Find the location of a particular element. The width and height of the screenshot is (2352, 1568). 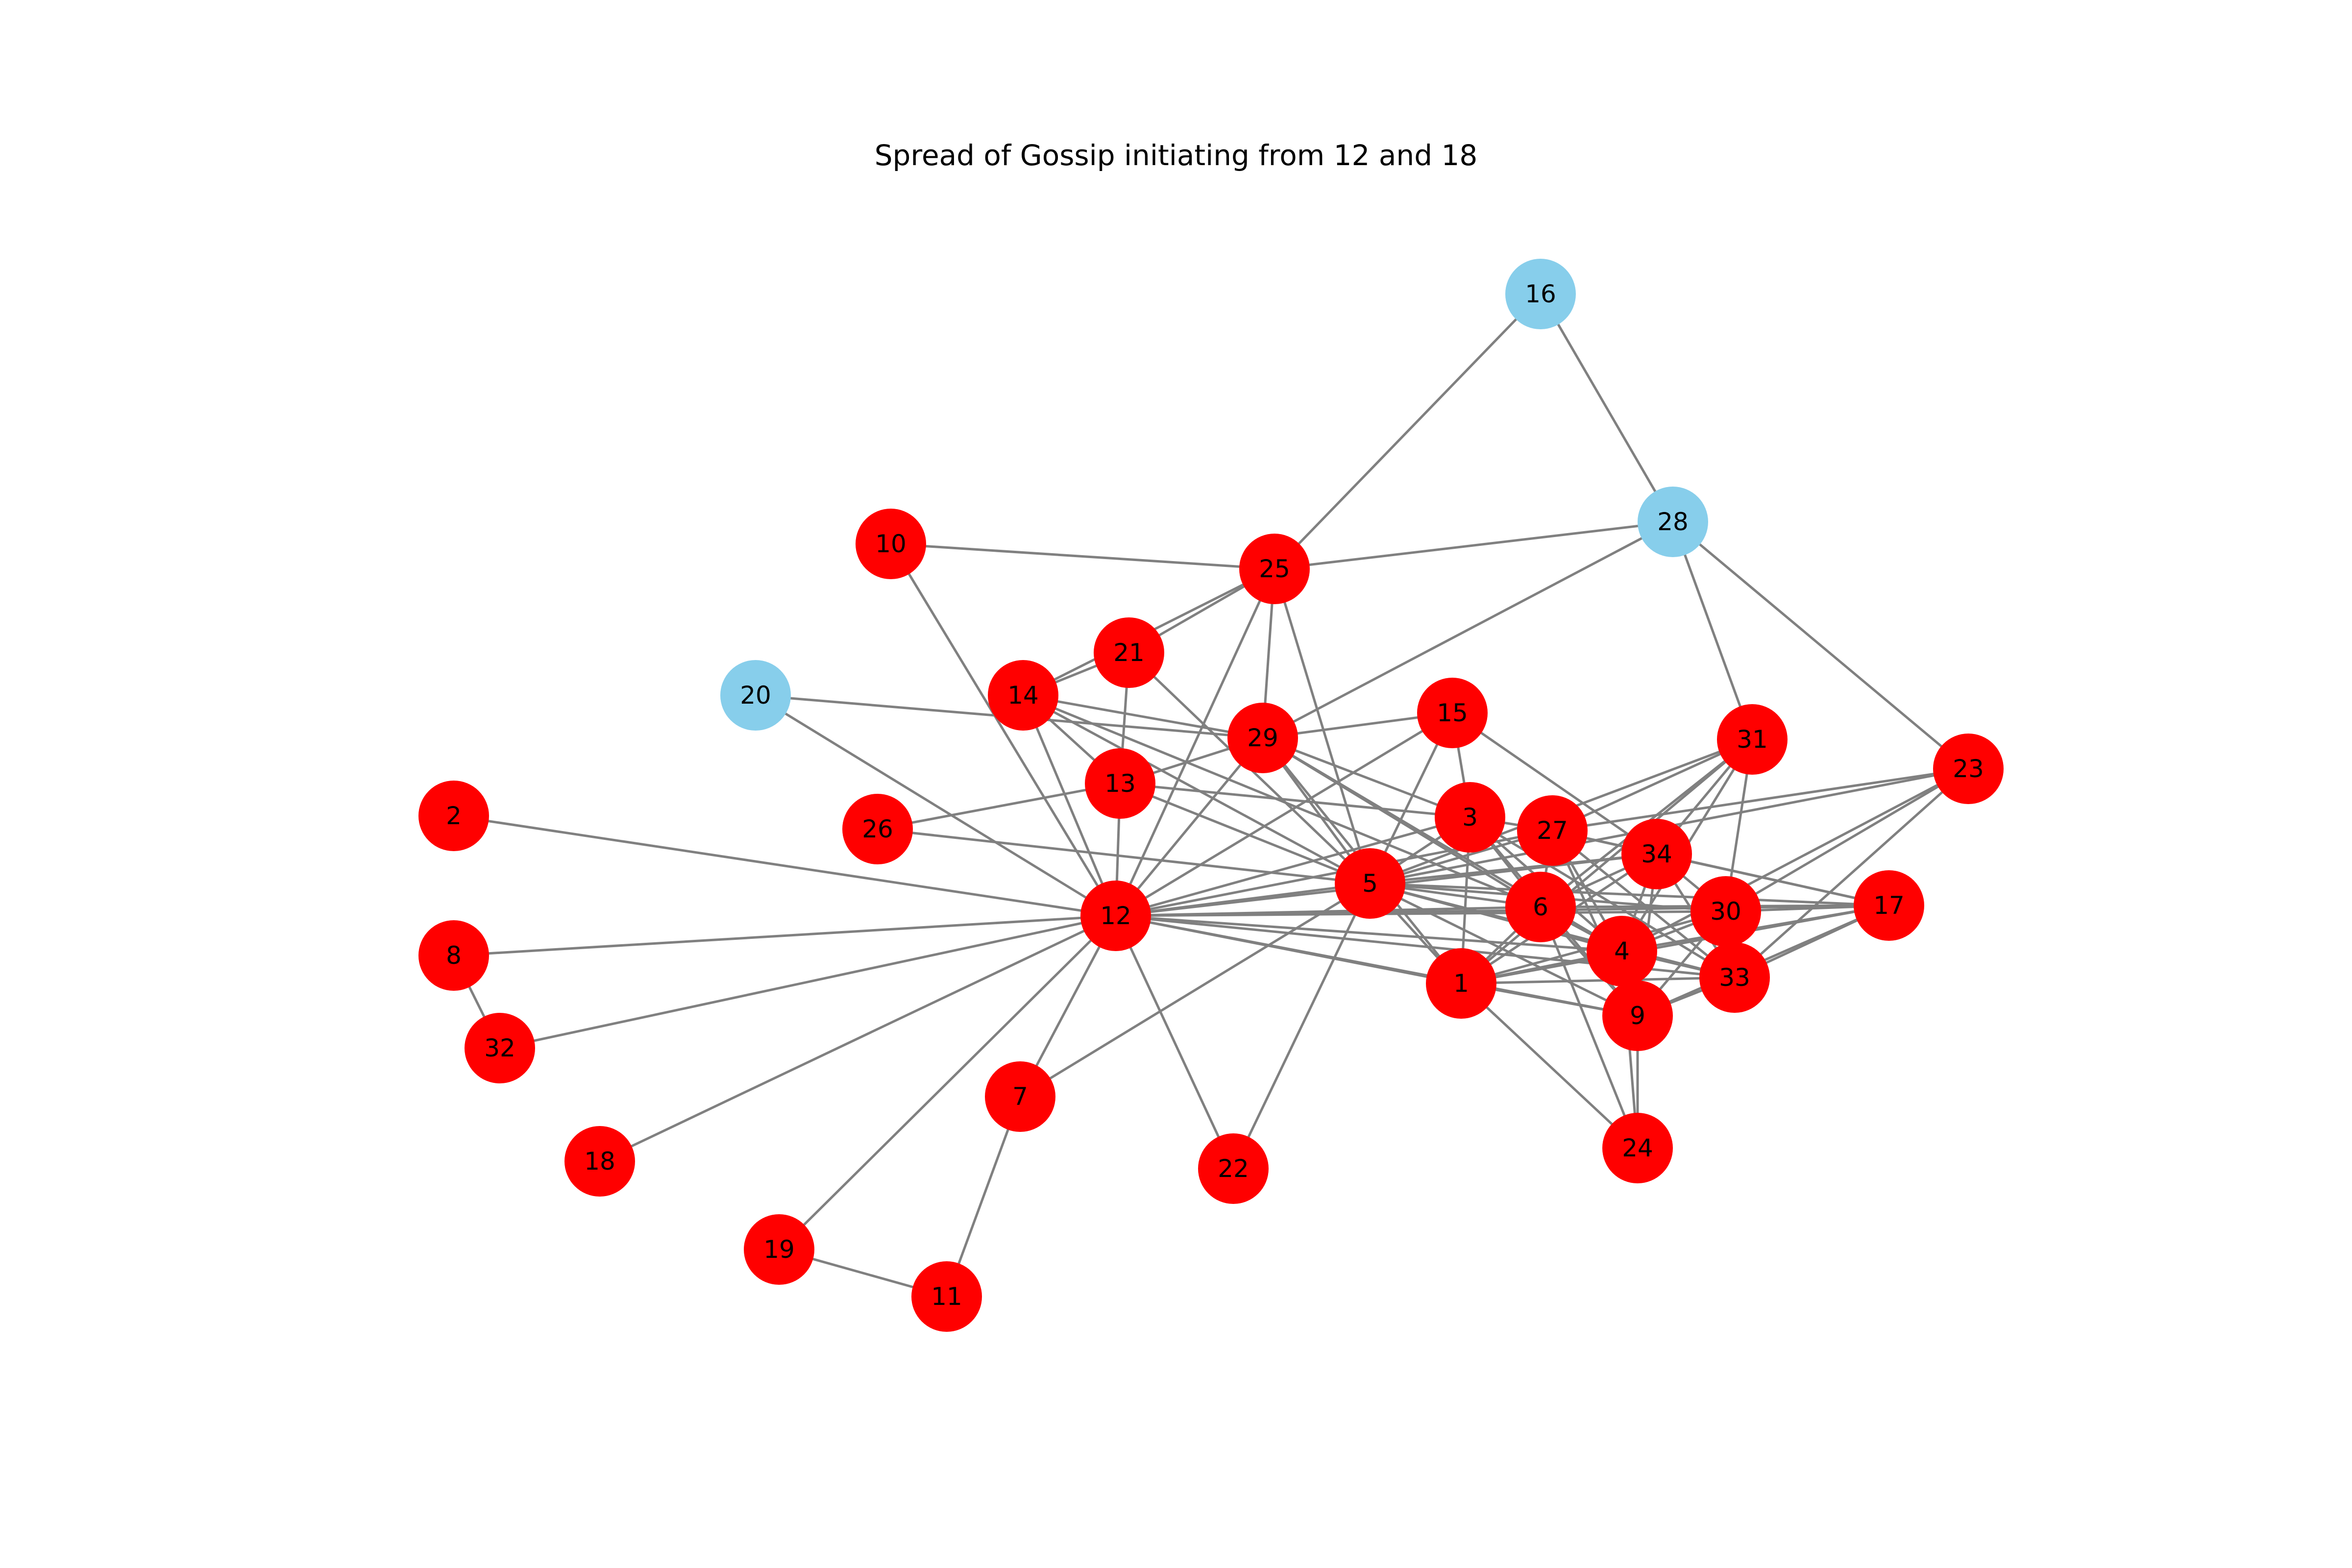

node-label-14: 14 is located at coordinates (1023, 695).